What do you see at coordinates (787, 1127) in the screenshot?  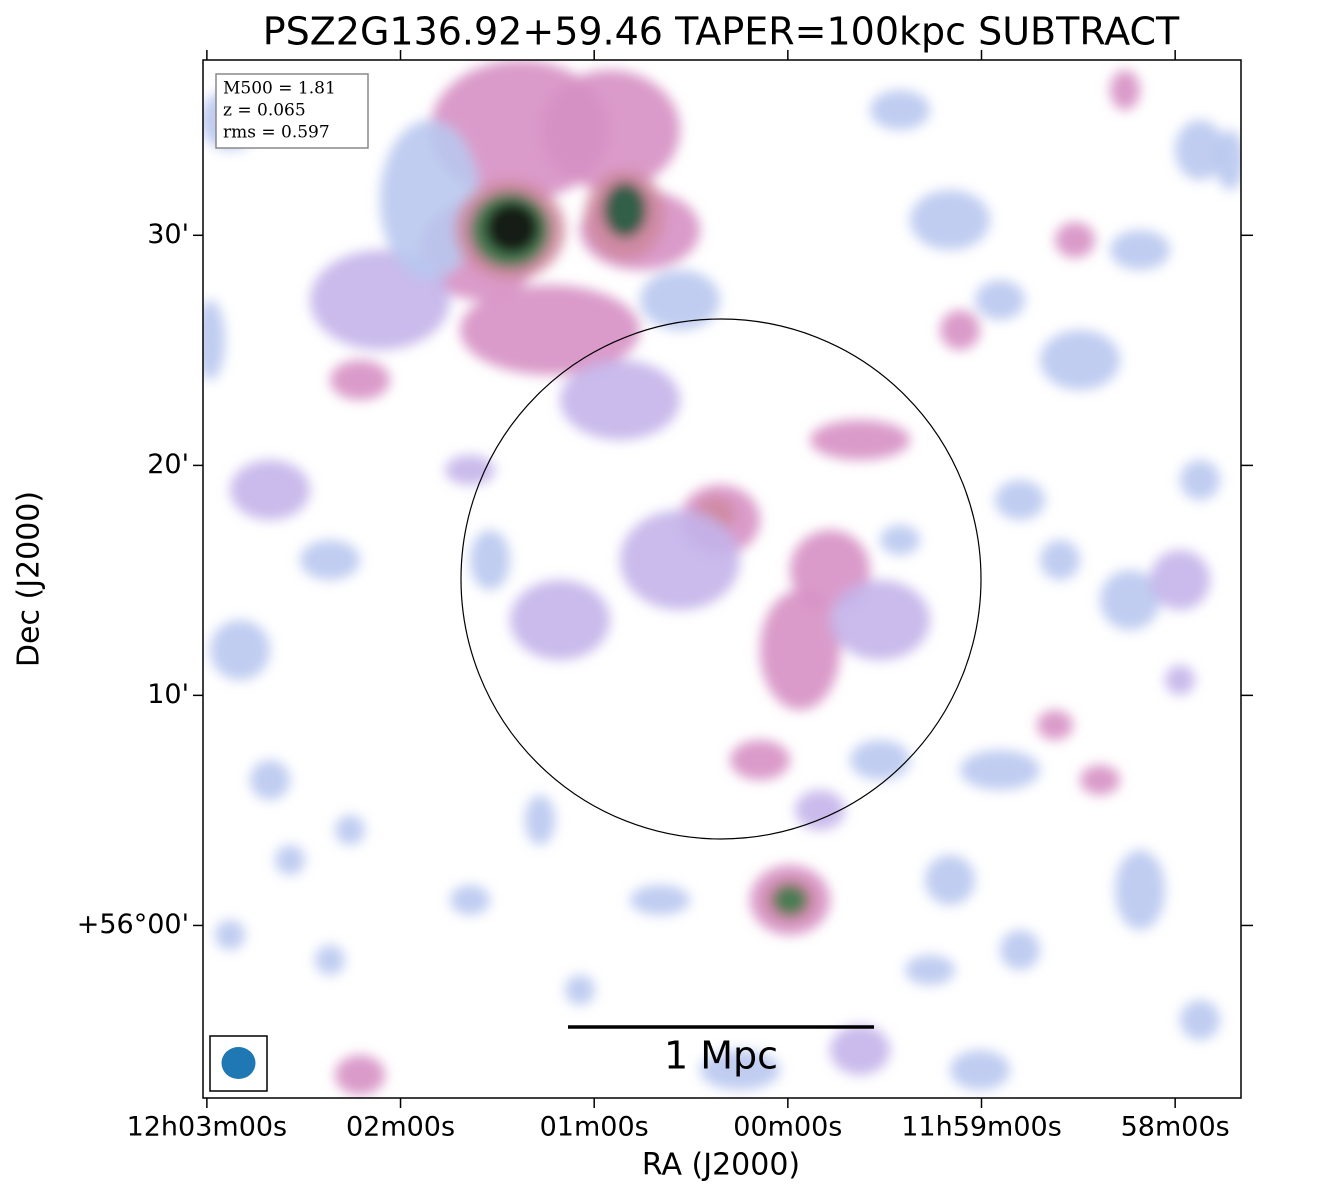 I see `x-tick-label: 00m00s` at bounding box center [787, 1127].